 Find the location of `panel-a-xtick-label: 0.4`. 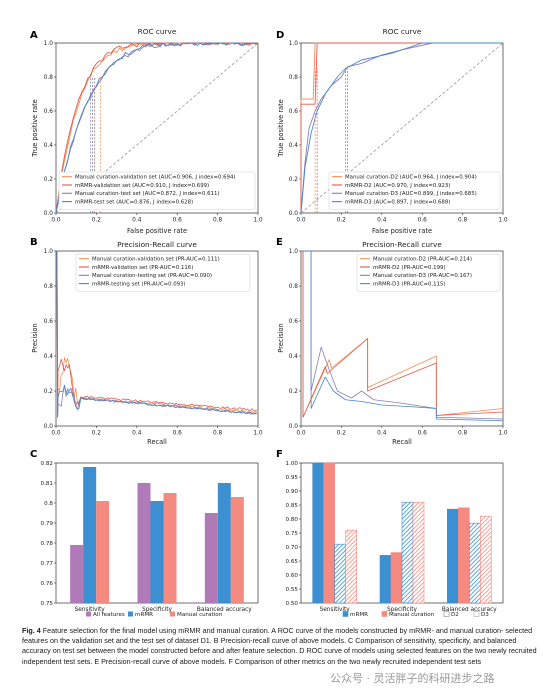

panel-a-xtick-label: 0.4 is located at coordinates (137, 221).